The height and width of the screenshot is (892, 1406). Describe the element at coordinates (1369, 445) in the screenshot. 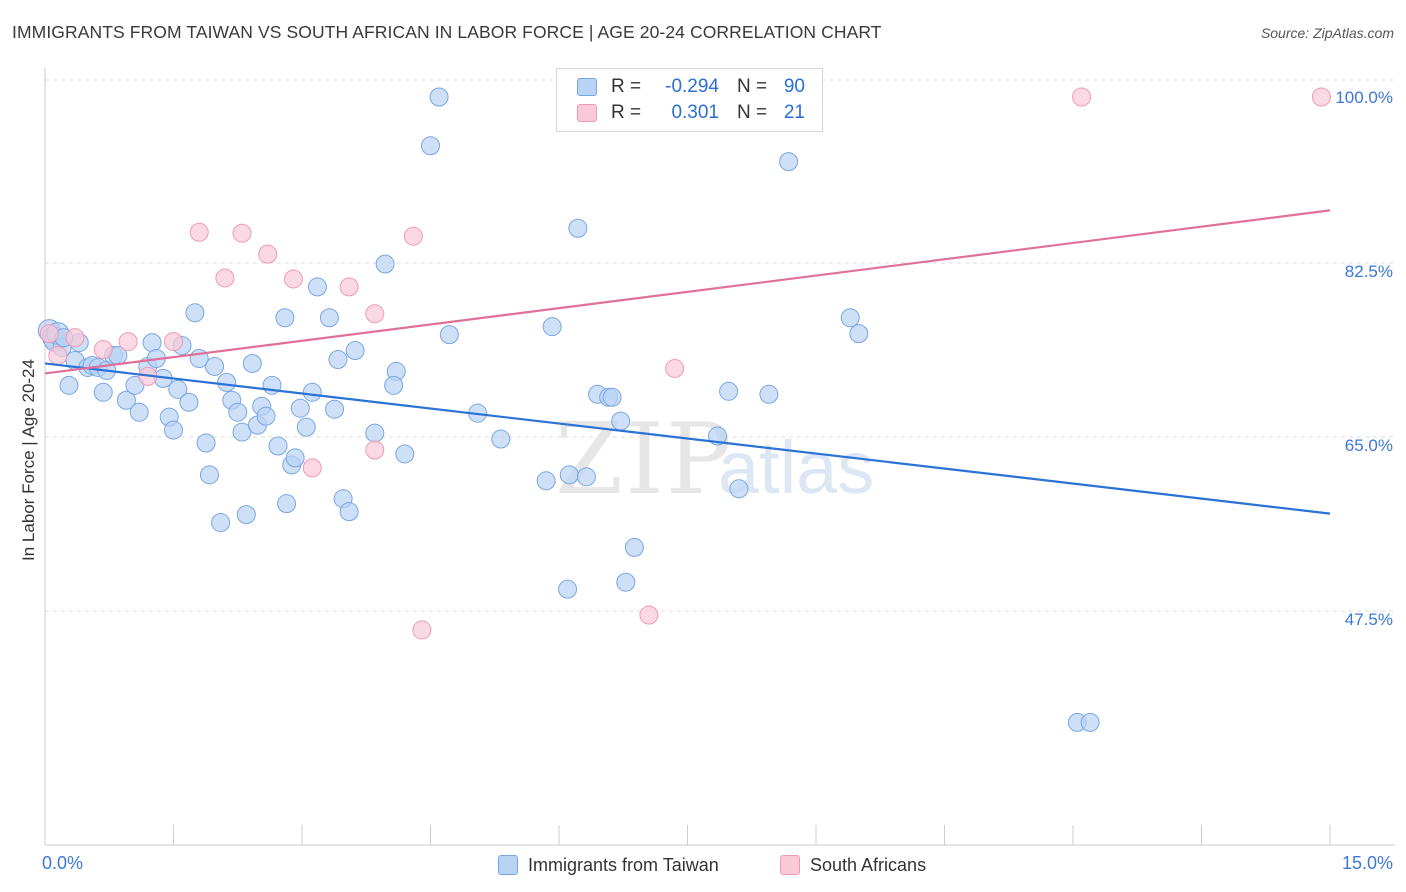

I see `y-tick-label: 65.0%` at that location.